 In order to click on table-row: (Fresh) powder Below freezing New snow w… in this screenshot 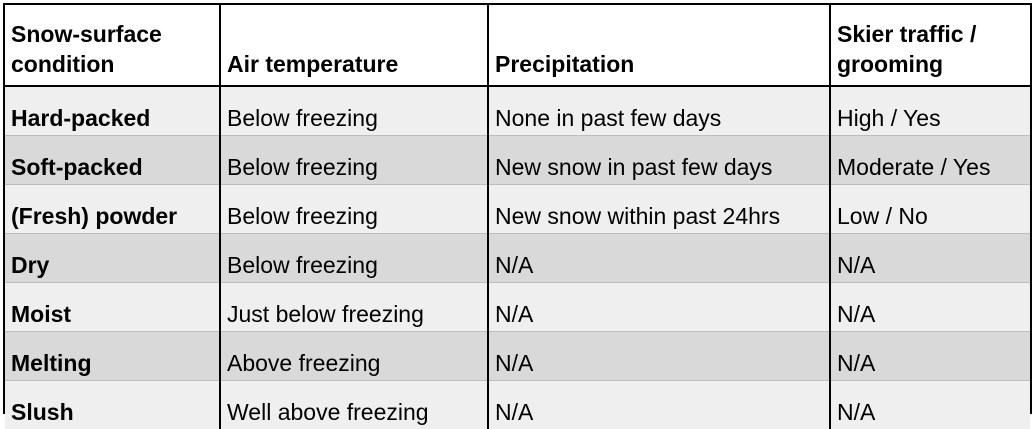, I will do `click(517, 209)`.